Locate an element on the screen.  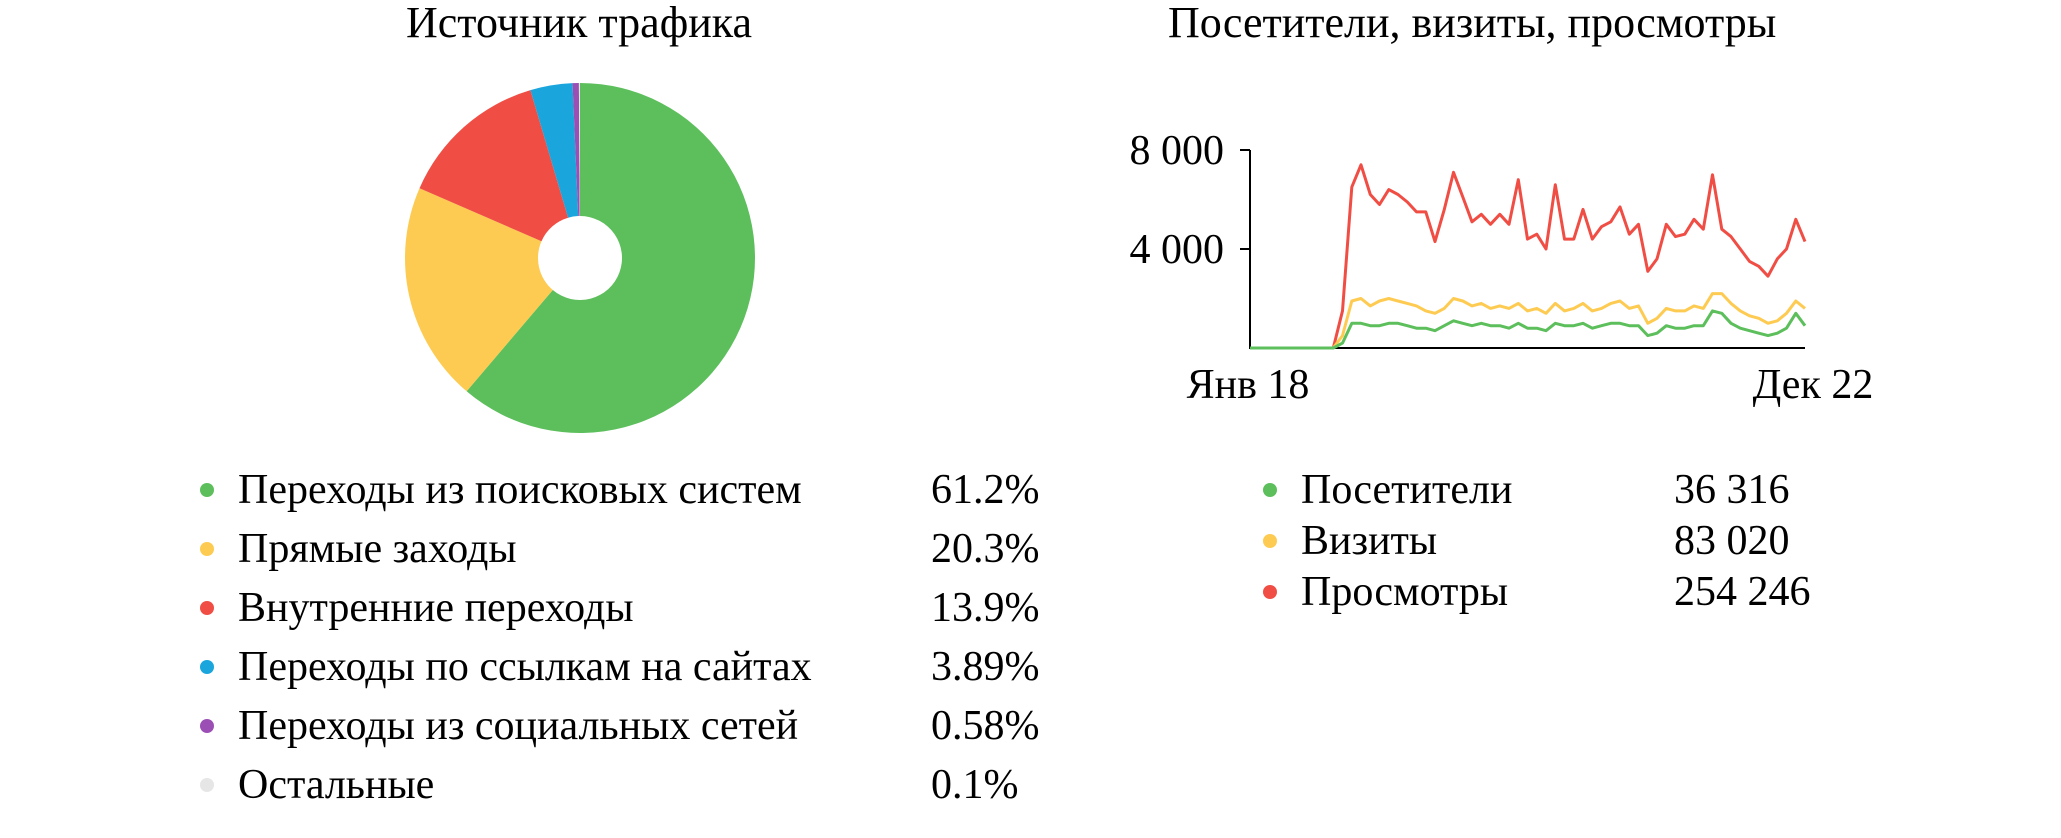
pie-legend-item: Переходы по ссылкам на сайтах 3.89% is located at coordinates (630, 667).